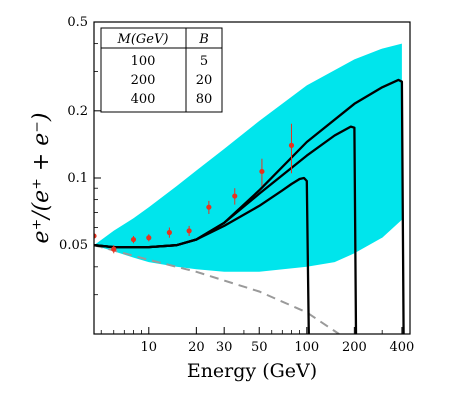  I want to click on x-tick-label: 100, so click(306, 347).